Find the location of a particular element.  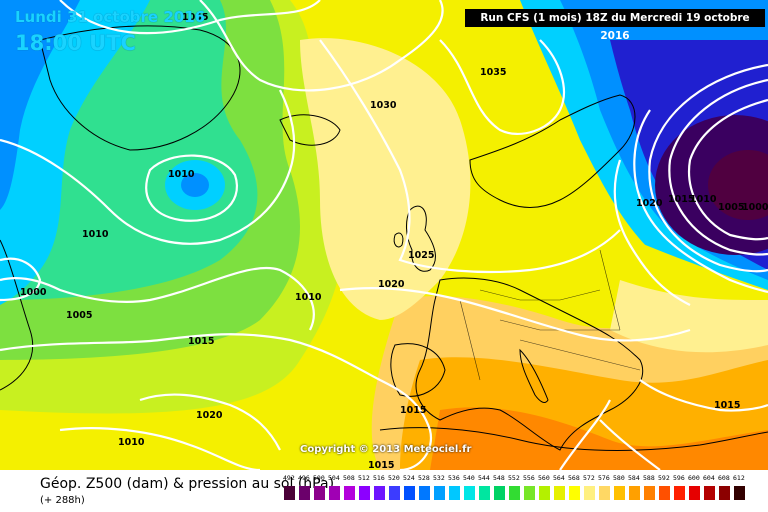

isobar-1020-south is located at coordinates (210, 422).